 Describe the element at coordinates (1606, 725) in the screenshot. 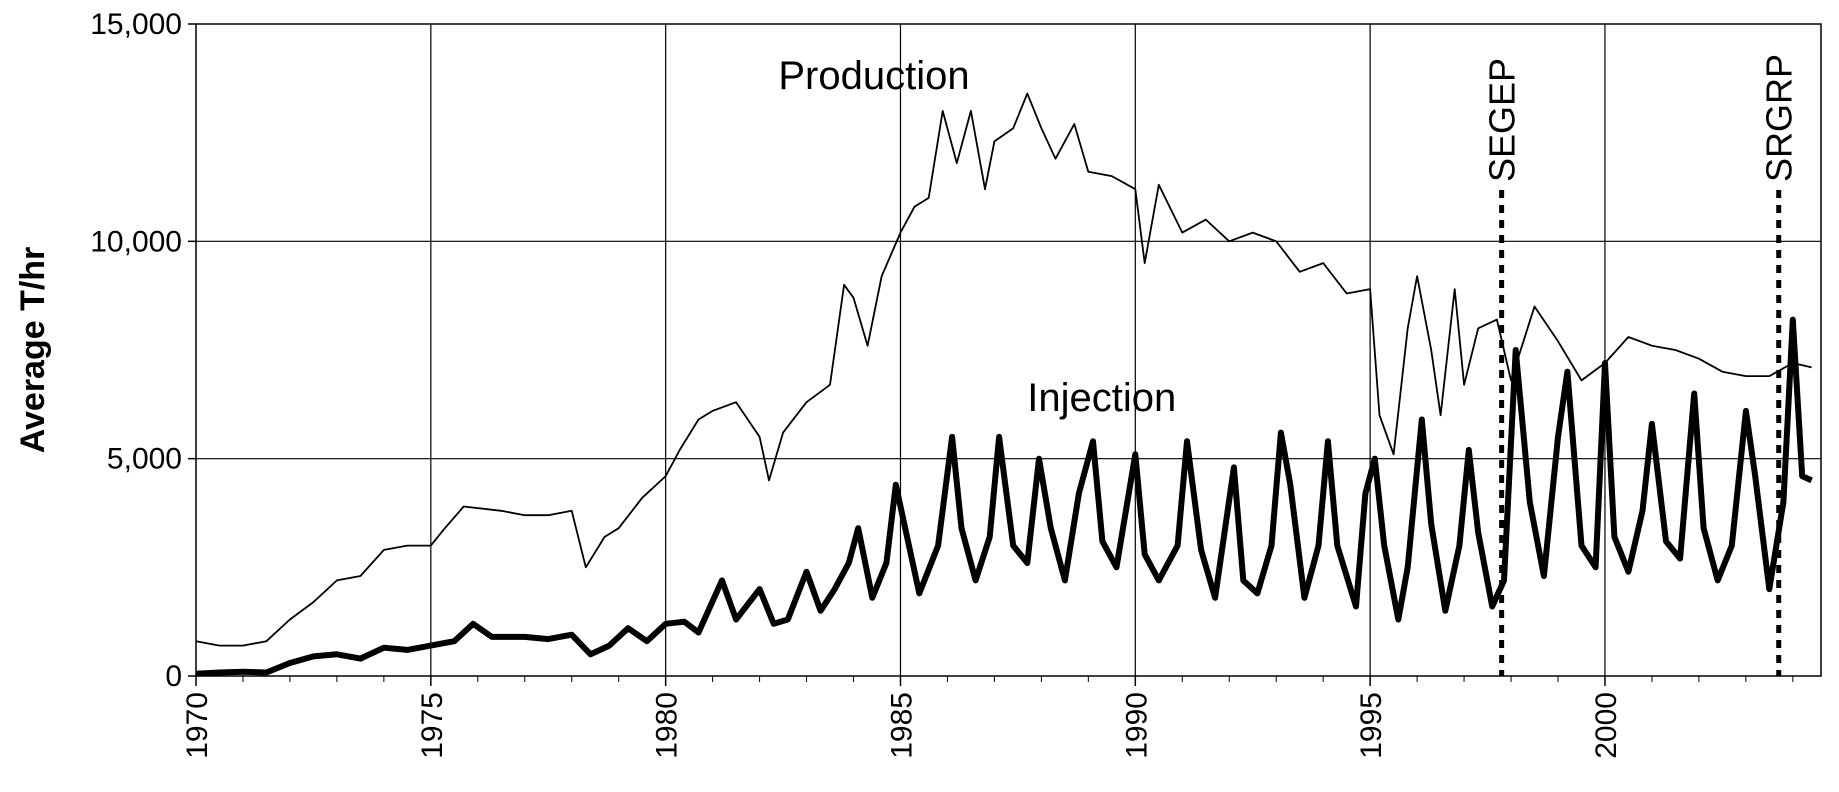

I see `x-tick-label: 2000` at that location.